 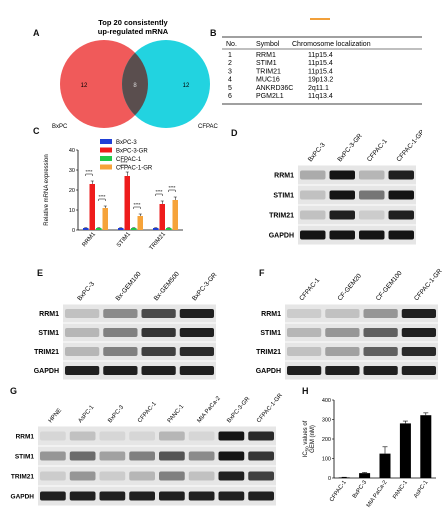 What do you see at coordinates (40, 273) in the screenshot?
I see `panel-letter-e: E` at bounding box center [40, 273].